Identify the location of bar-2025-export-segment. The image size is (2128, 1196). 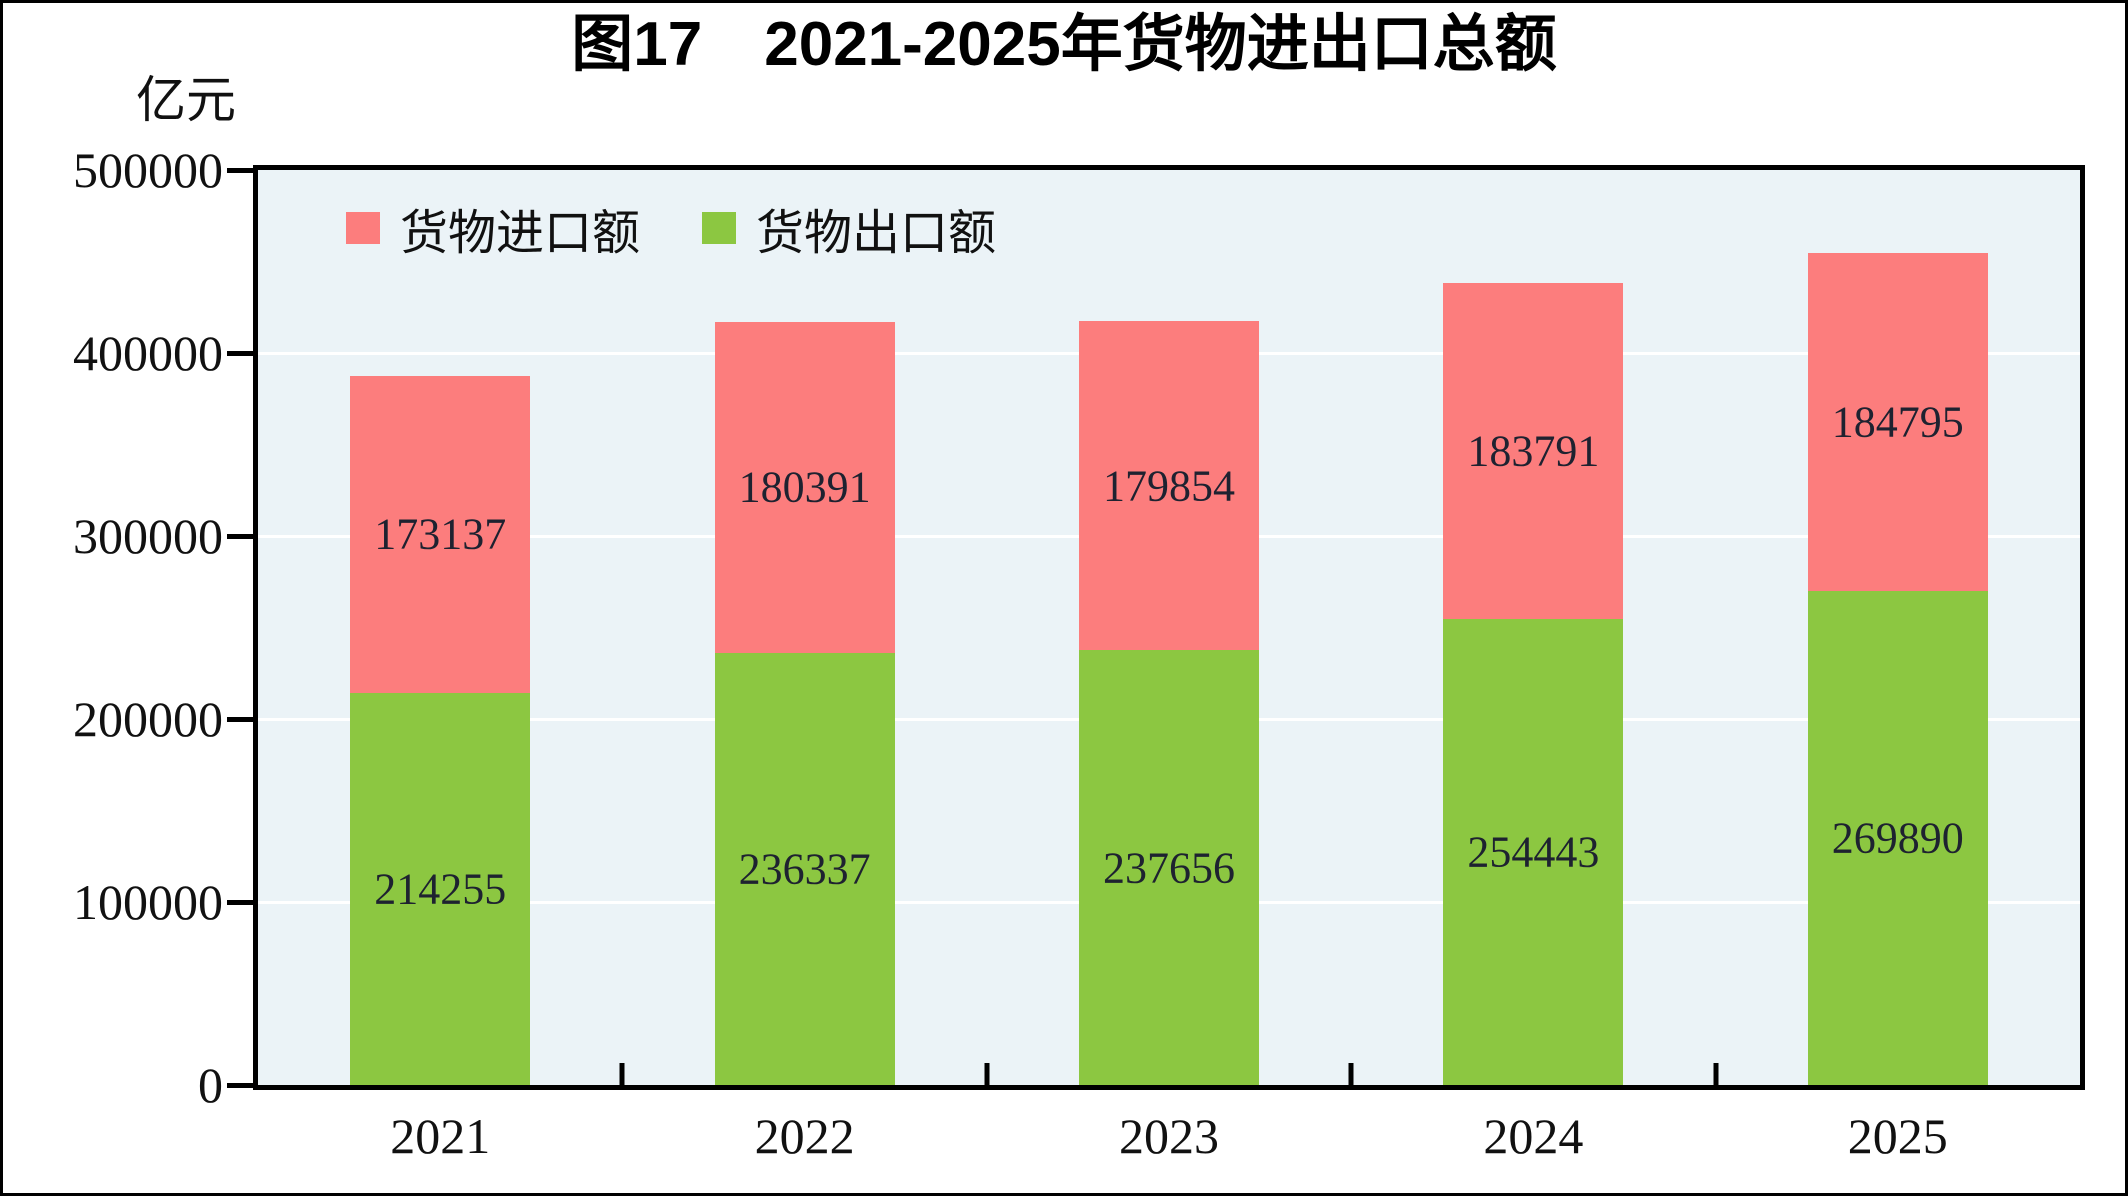
(1897, 838).